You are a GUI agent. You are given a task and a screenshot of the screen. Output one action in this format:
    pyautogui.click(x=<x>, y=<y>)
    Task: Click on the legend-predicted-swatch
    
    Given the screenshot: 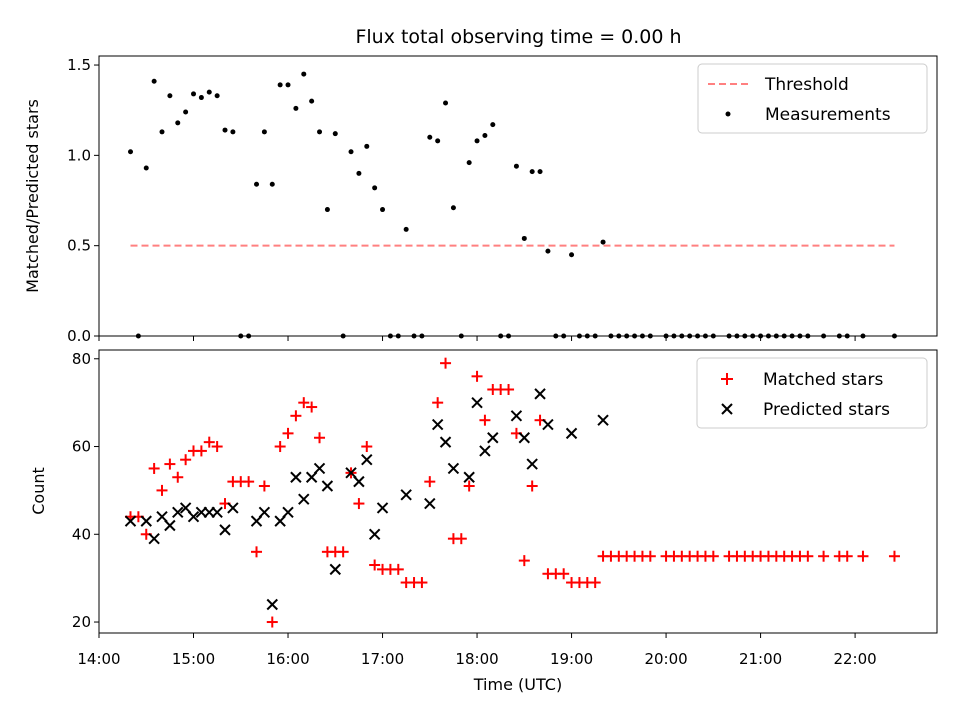 What is the action you would take?
    pyautogui.click(x=727, y=409)
    